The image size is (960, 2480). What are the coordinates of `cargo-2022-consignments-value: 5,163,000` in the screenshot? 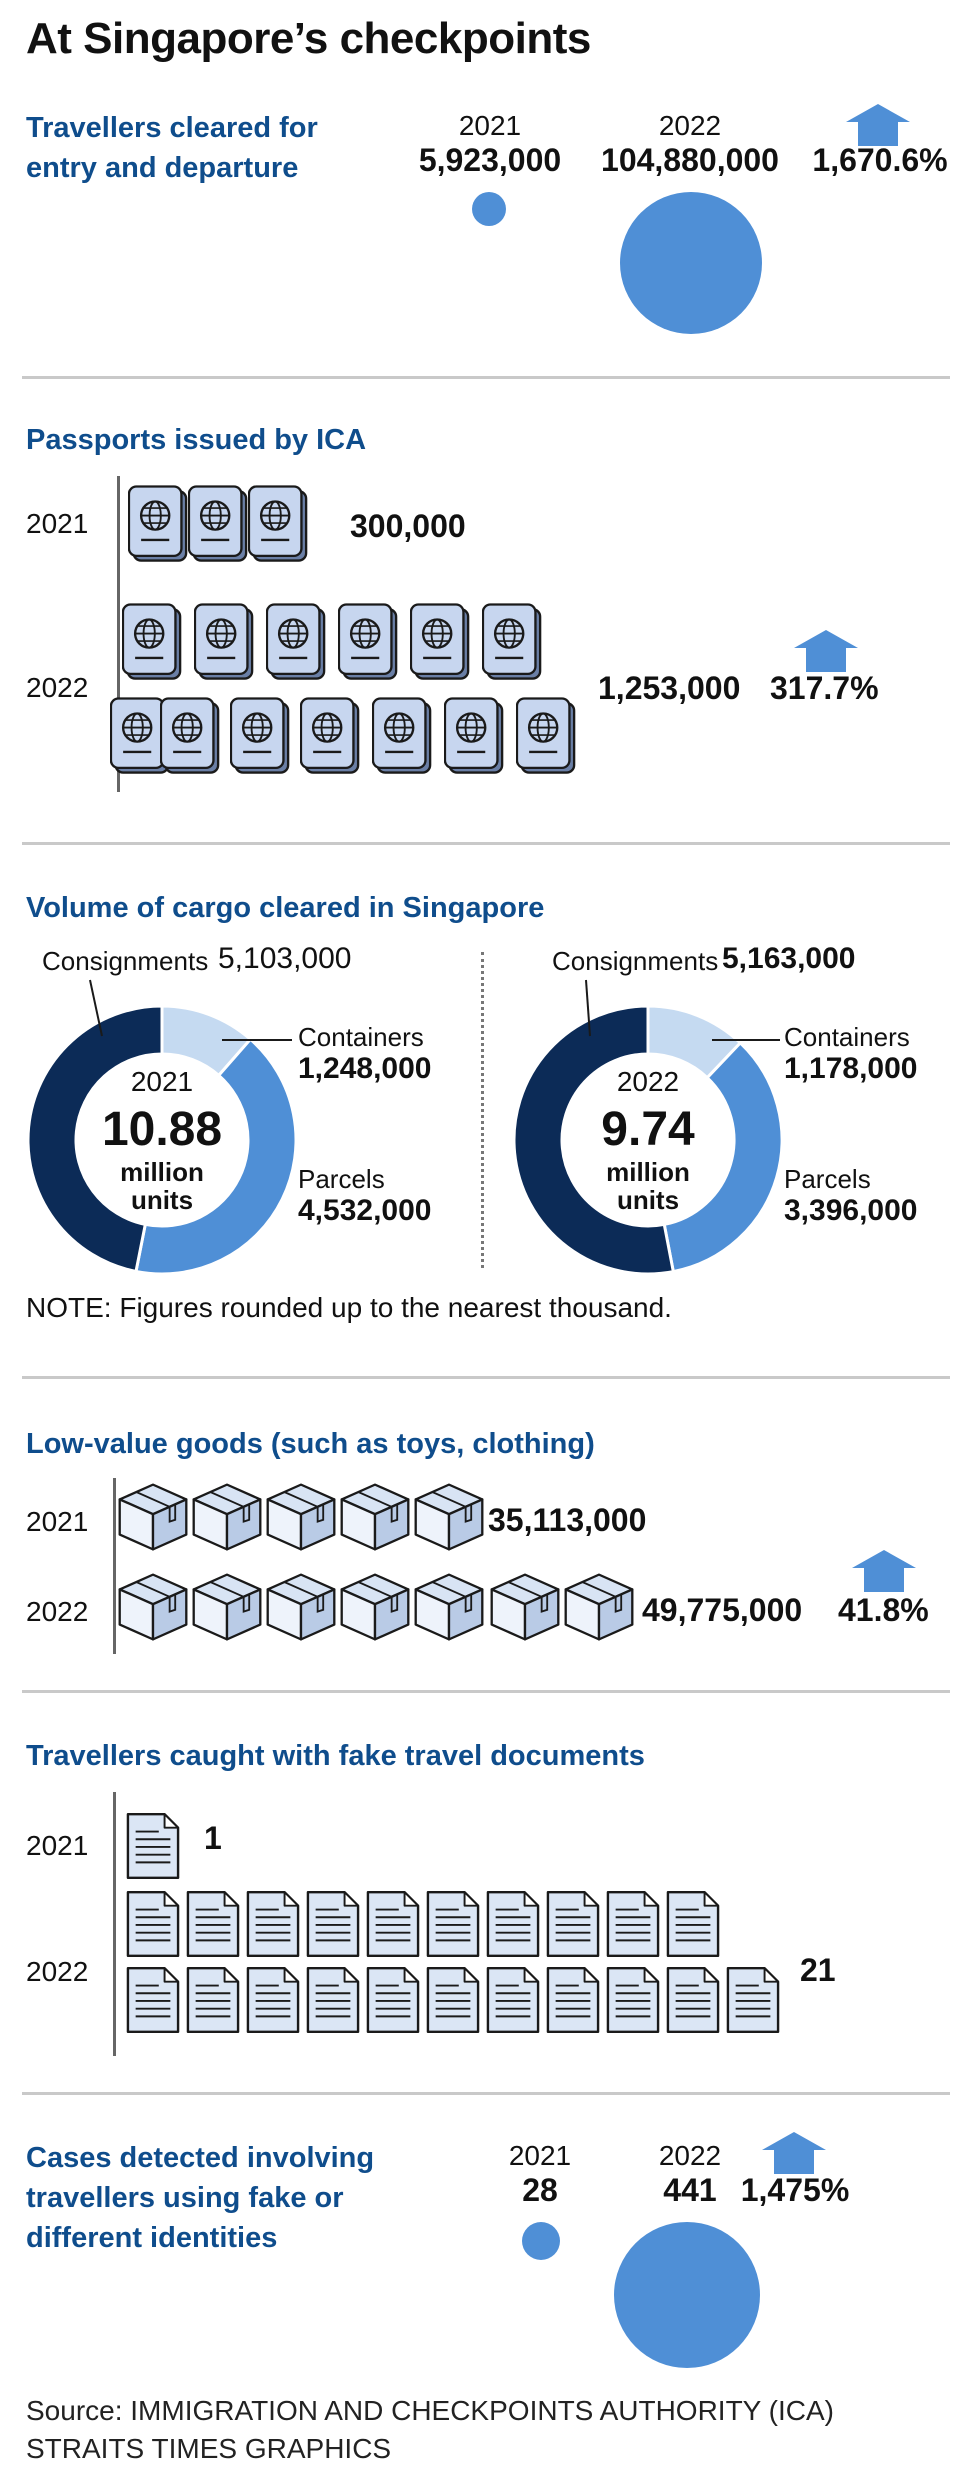 It's located at (789, 958).